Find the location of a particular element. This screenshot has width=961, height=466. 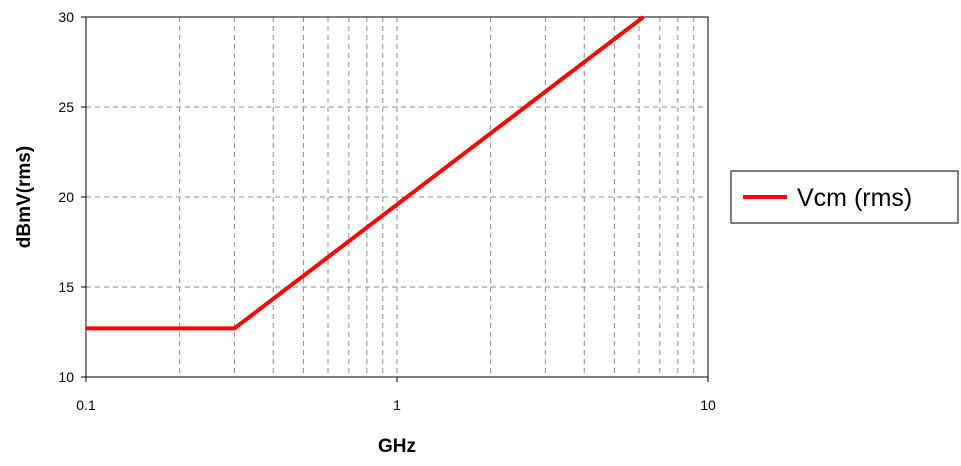

x-tick-label: 0.1 is located at coordinates (86, 405).